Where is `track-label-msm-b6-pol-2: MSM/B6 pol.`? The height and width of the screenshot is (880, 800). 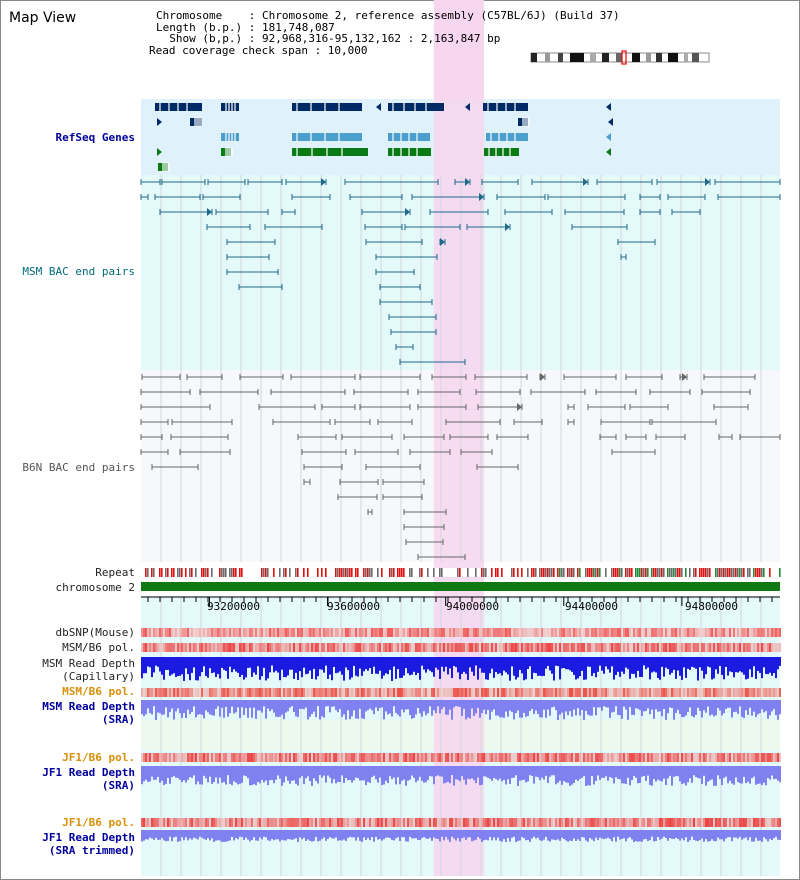
track-label-msm-b6-pol-2: MSM/B6 pol. is located at coordinates (98, 691).